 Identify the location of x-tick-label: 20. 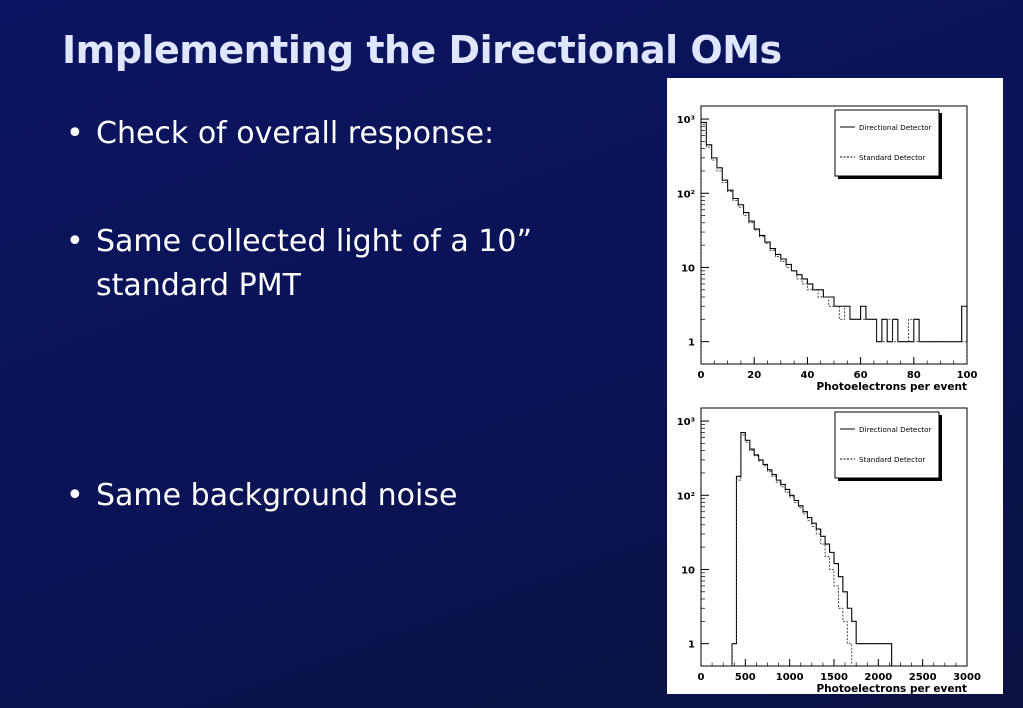
(754, 375).